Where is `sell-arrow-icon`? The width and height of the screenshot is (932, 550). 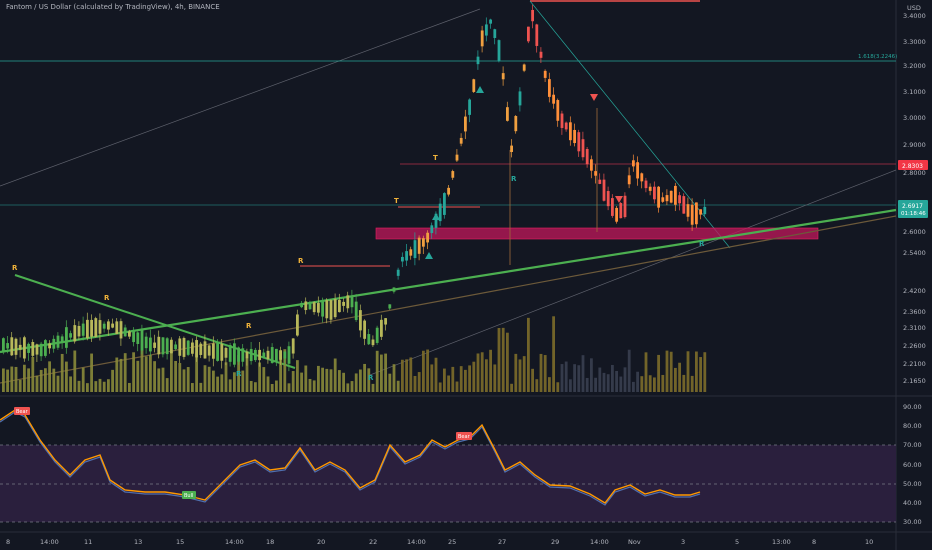
sell-arrow-icon is located at coordinates (619, 199).